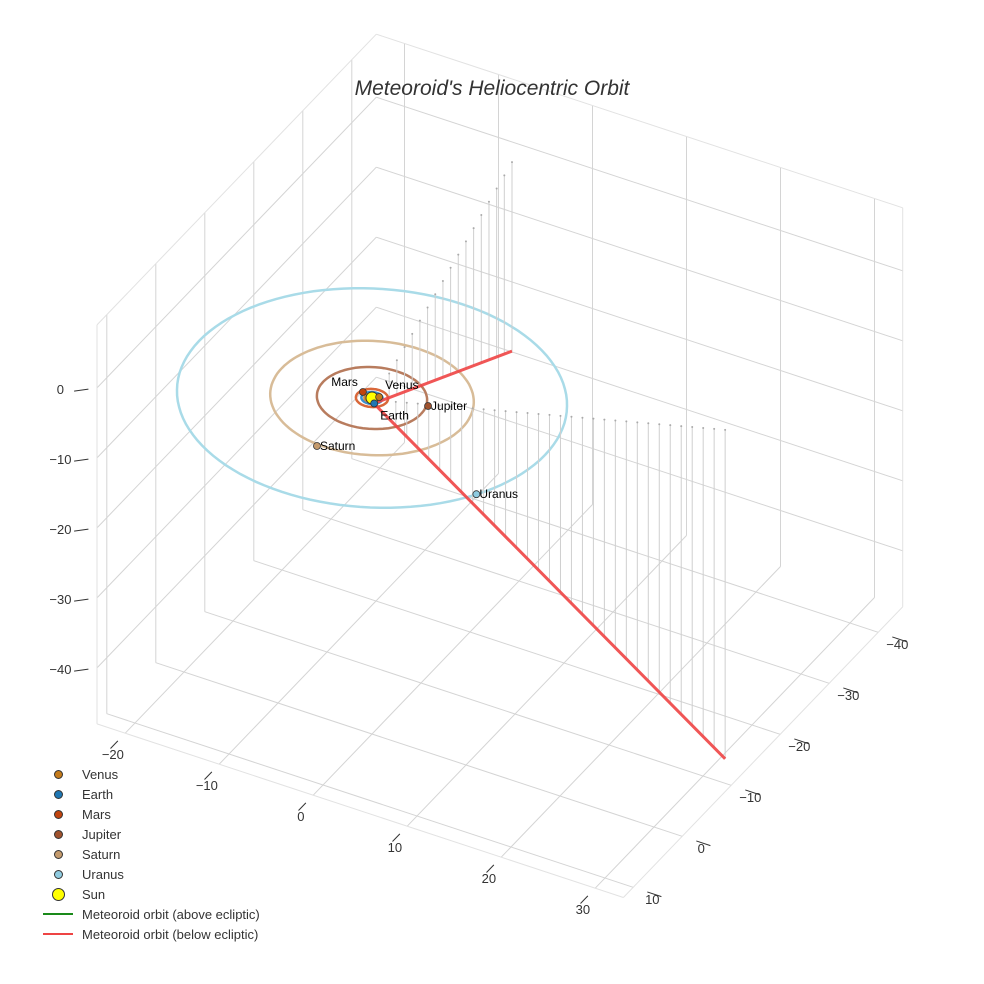 The width and height of the screenshot is (984, 984). What do you see at coordinates (493, 88) in the screenshot?
I see `chart-title: Meteoroid's Heliocentric Orbit` at bounding box center [493, 88].